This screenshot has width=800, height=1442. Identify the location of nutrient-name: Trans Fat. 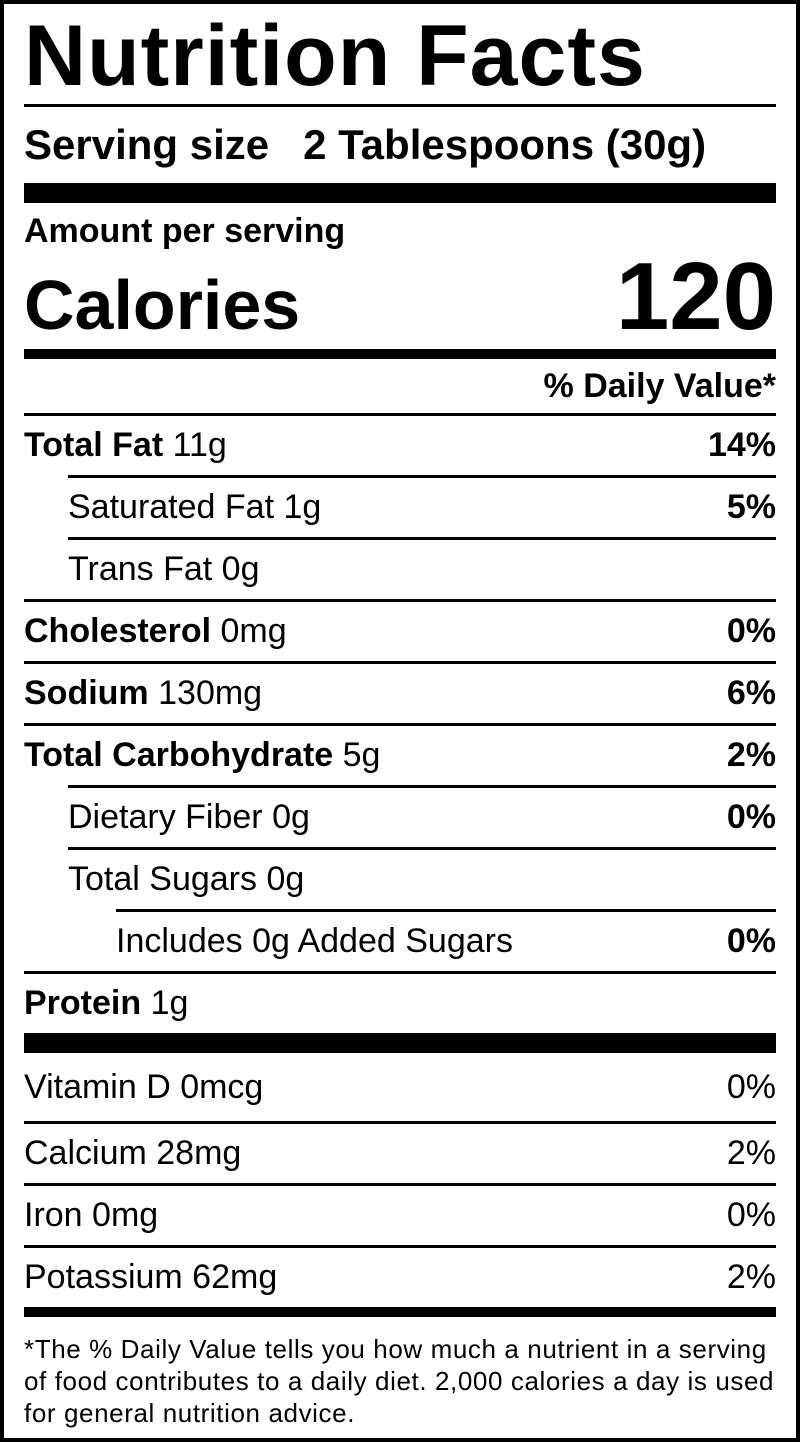
(140, 569).